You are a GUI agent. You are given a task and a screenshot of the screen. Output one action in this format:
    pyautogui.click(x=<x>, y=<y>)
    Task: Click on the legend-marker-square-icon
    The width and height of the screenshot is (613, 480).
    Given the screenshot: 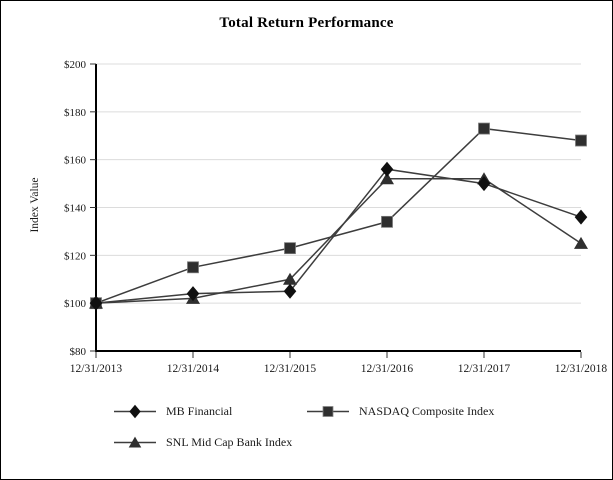 What is the action you would take?
    pyautogui.click(x=328, y=411)
    